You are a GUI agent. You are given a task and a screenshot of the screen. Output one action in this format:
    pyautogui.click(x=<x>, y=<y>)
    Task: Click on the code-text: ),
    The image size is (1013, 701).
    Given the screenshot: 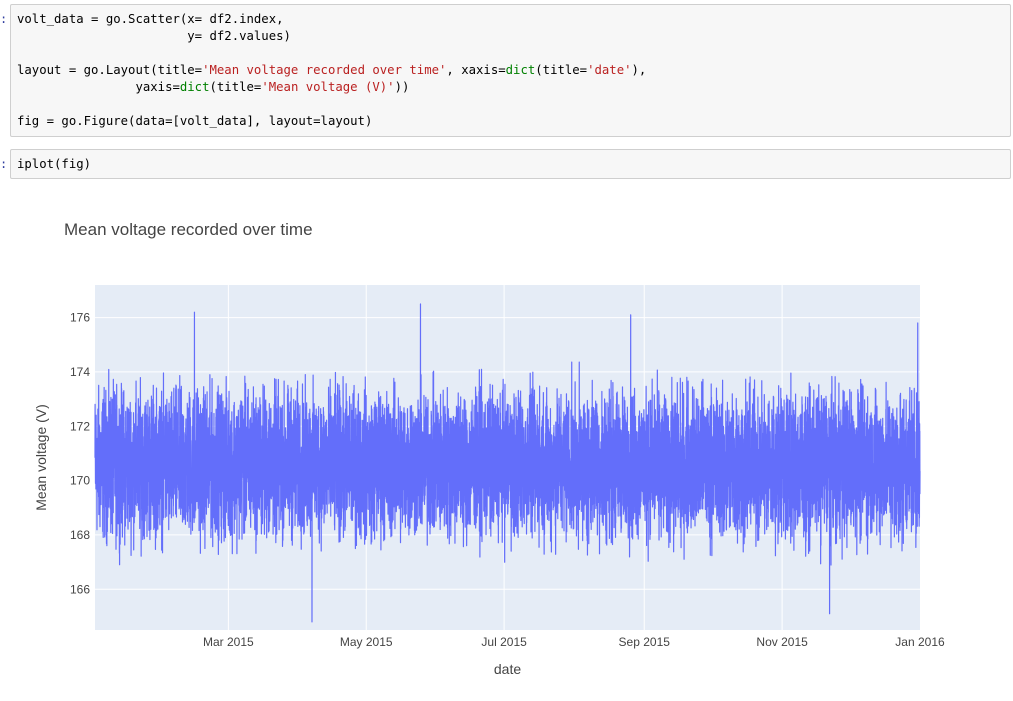 What is the action you would take?
    pyautogui.click(x=639, y=70)
    